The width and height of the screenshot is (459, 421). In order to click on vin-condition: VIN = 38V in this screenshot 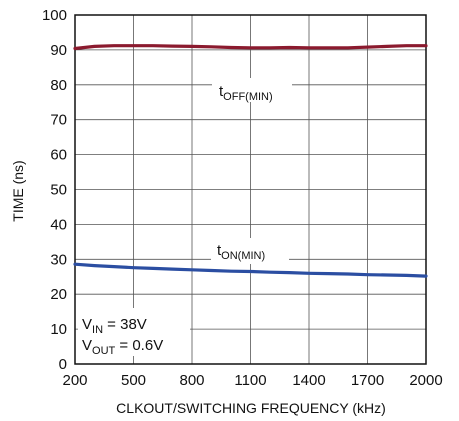, I will do `click(114, 326)`.